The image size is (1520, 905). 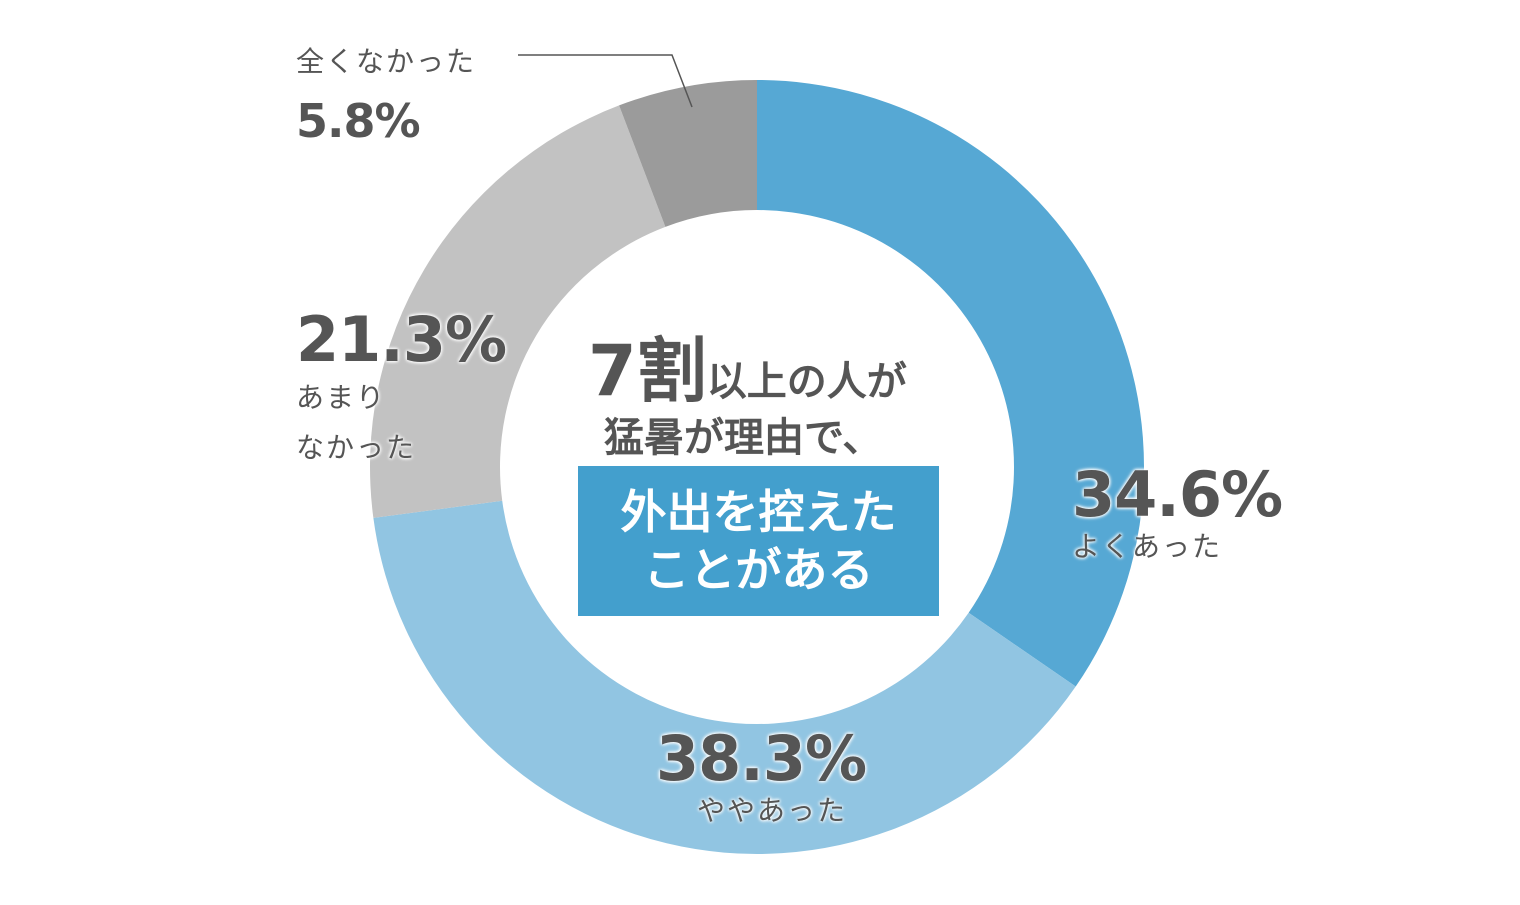 What do you see at coordinates (758, 512) in the screenshot?
I see `highlight-line: 外出を控えた` at bounding box center [758, 512].